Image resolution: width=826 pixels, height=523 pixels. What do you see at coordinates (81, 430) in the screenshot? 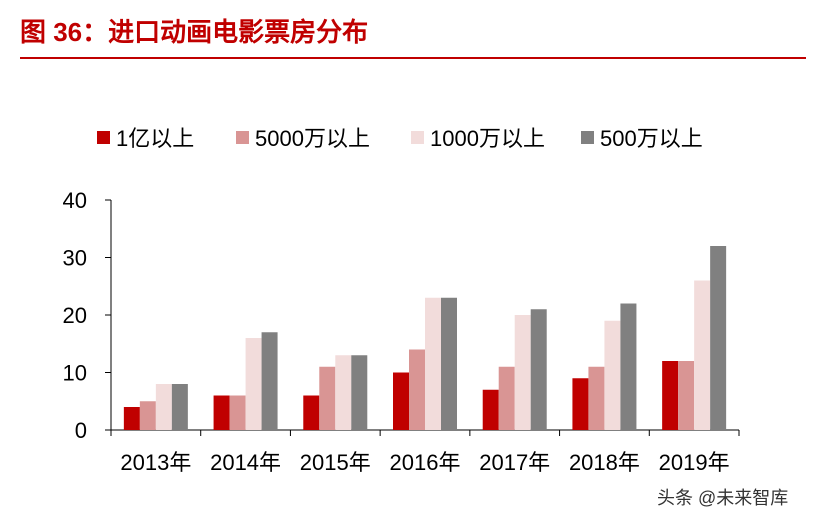
I see `y-tick-label: 0` at bounding box center [81, 430].